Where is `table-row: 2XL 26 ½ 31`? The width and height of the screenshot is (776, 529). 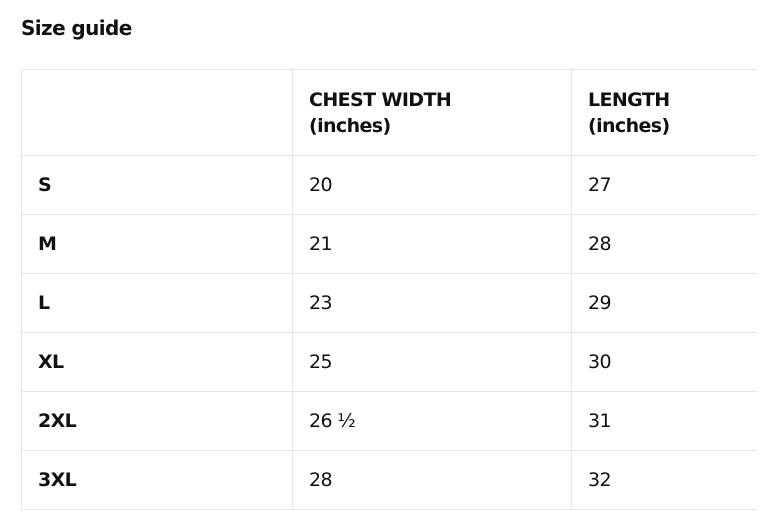 table-row: 2XL 26 ½ 31 is located at coordinates (389, 421).